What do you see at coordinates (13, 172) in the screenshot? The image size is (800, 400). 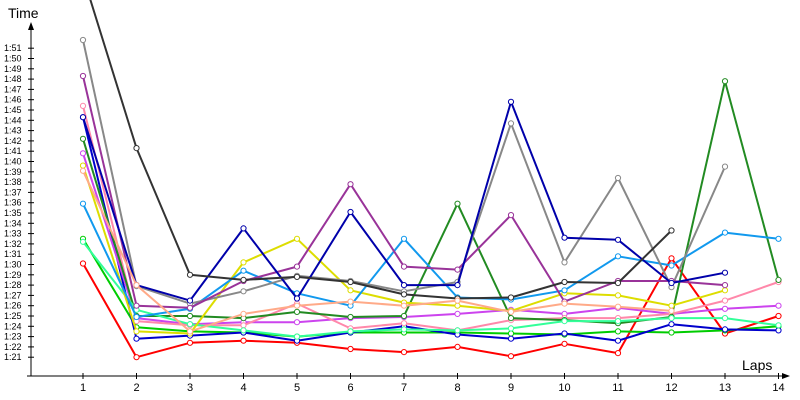 I see `y-tick-label: 1:39` at bounding box center [13, 172].